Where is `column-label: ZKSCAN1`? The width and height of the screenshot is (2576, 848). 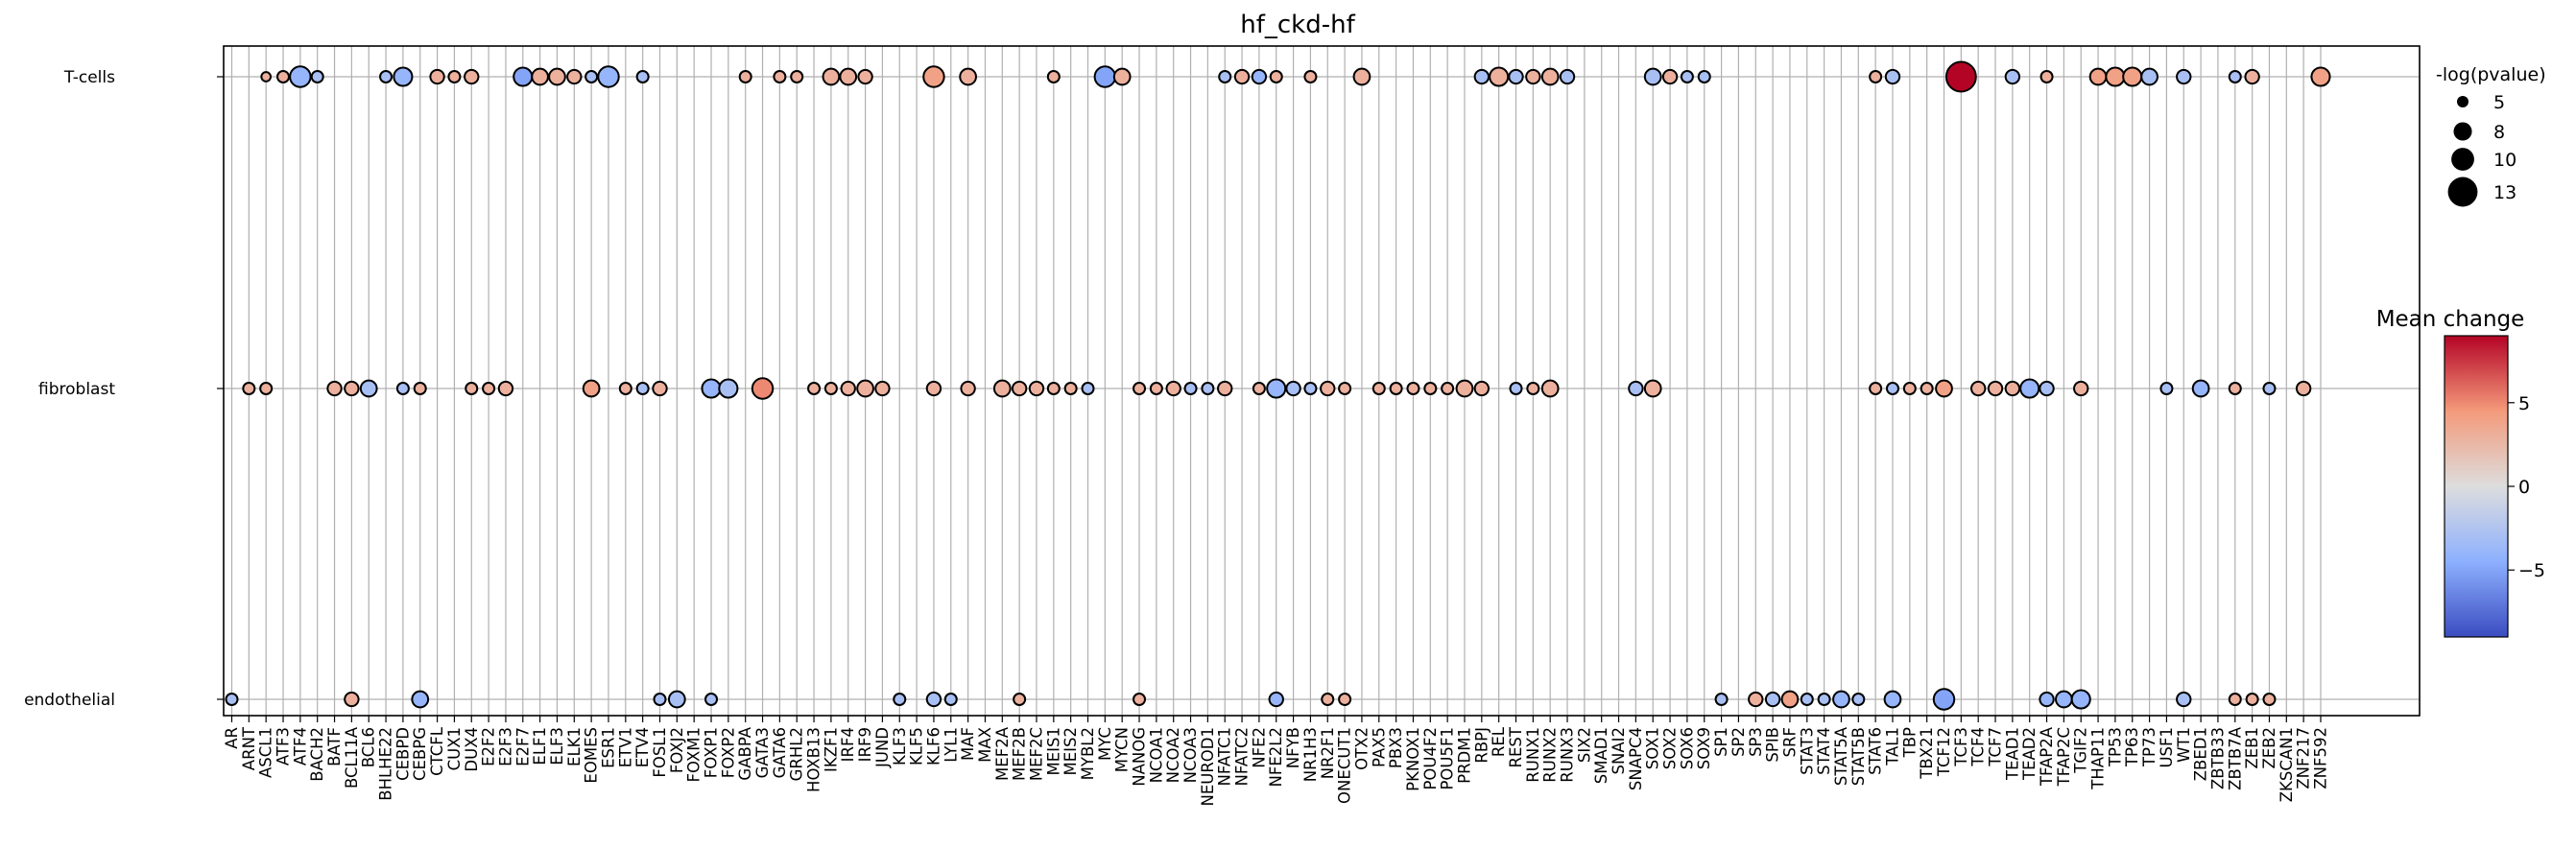 column-label: ZKSCAN1 is located at coordinates (2287, 765).